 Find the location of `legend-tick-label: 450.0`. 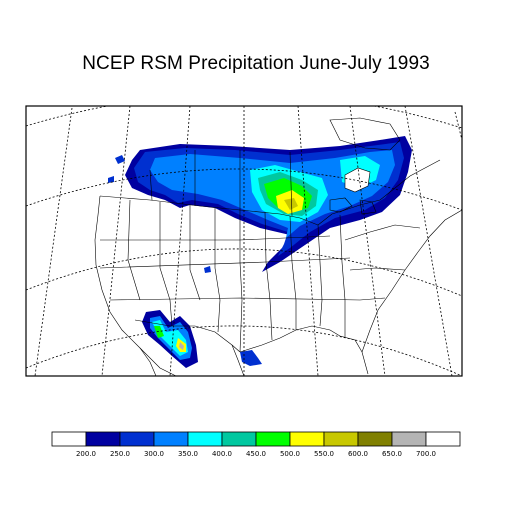

legend-tick-label: 450.0 is located at coordinates (256, 454).